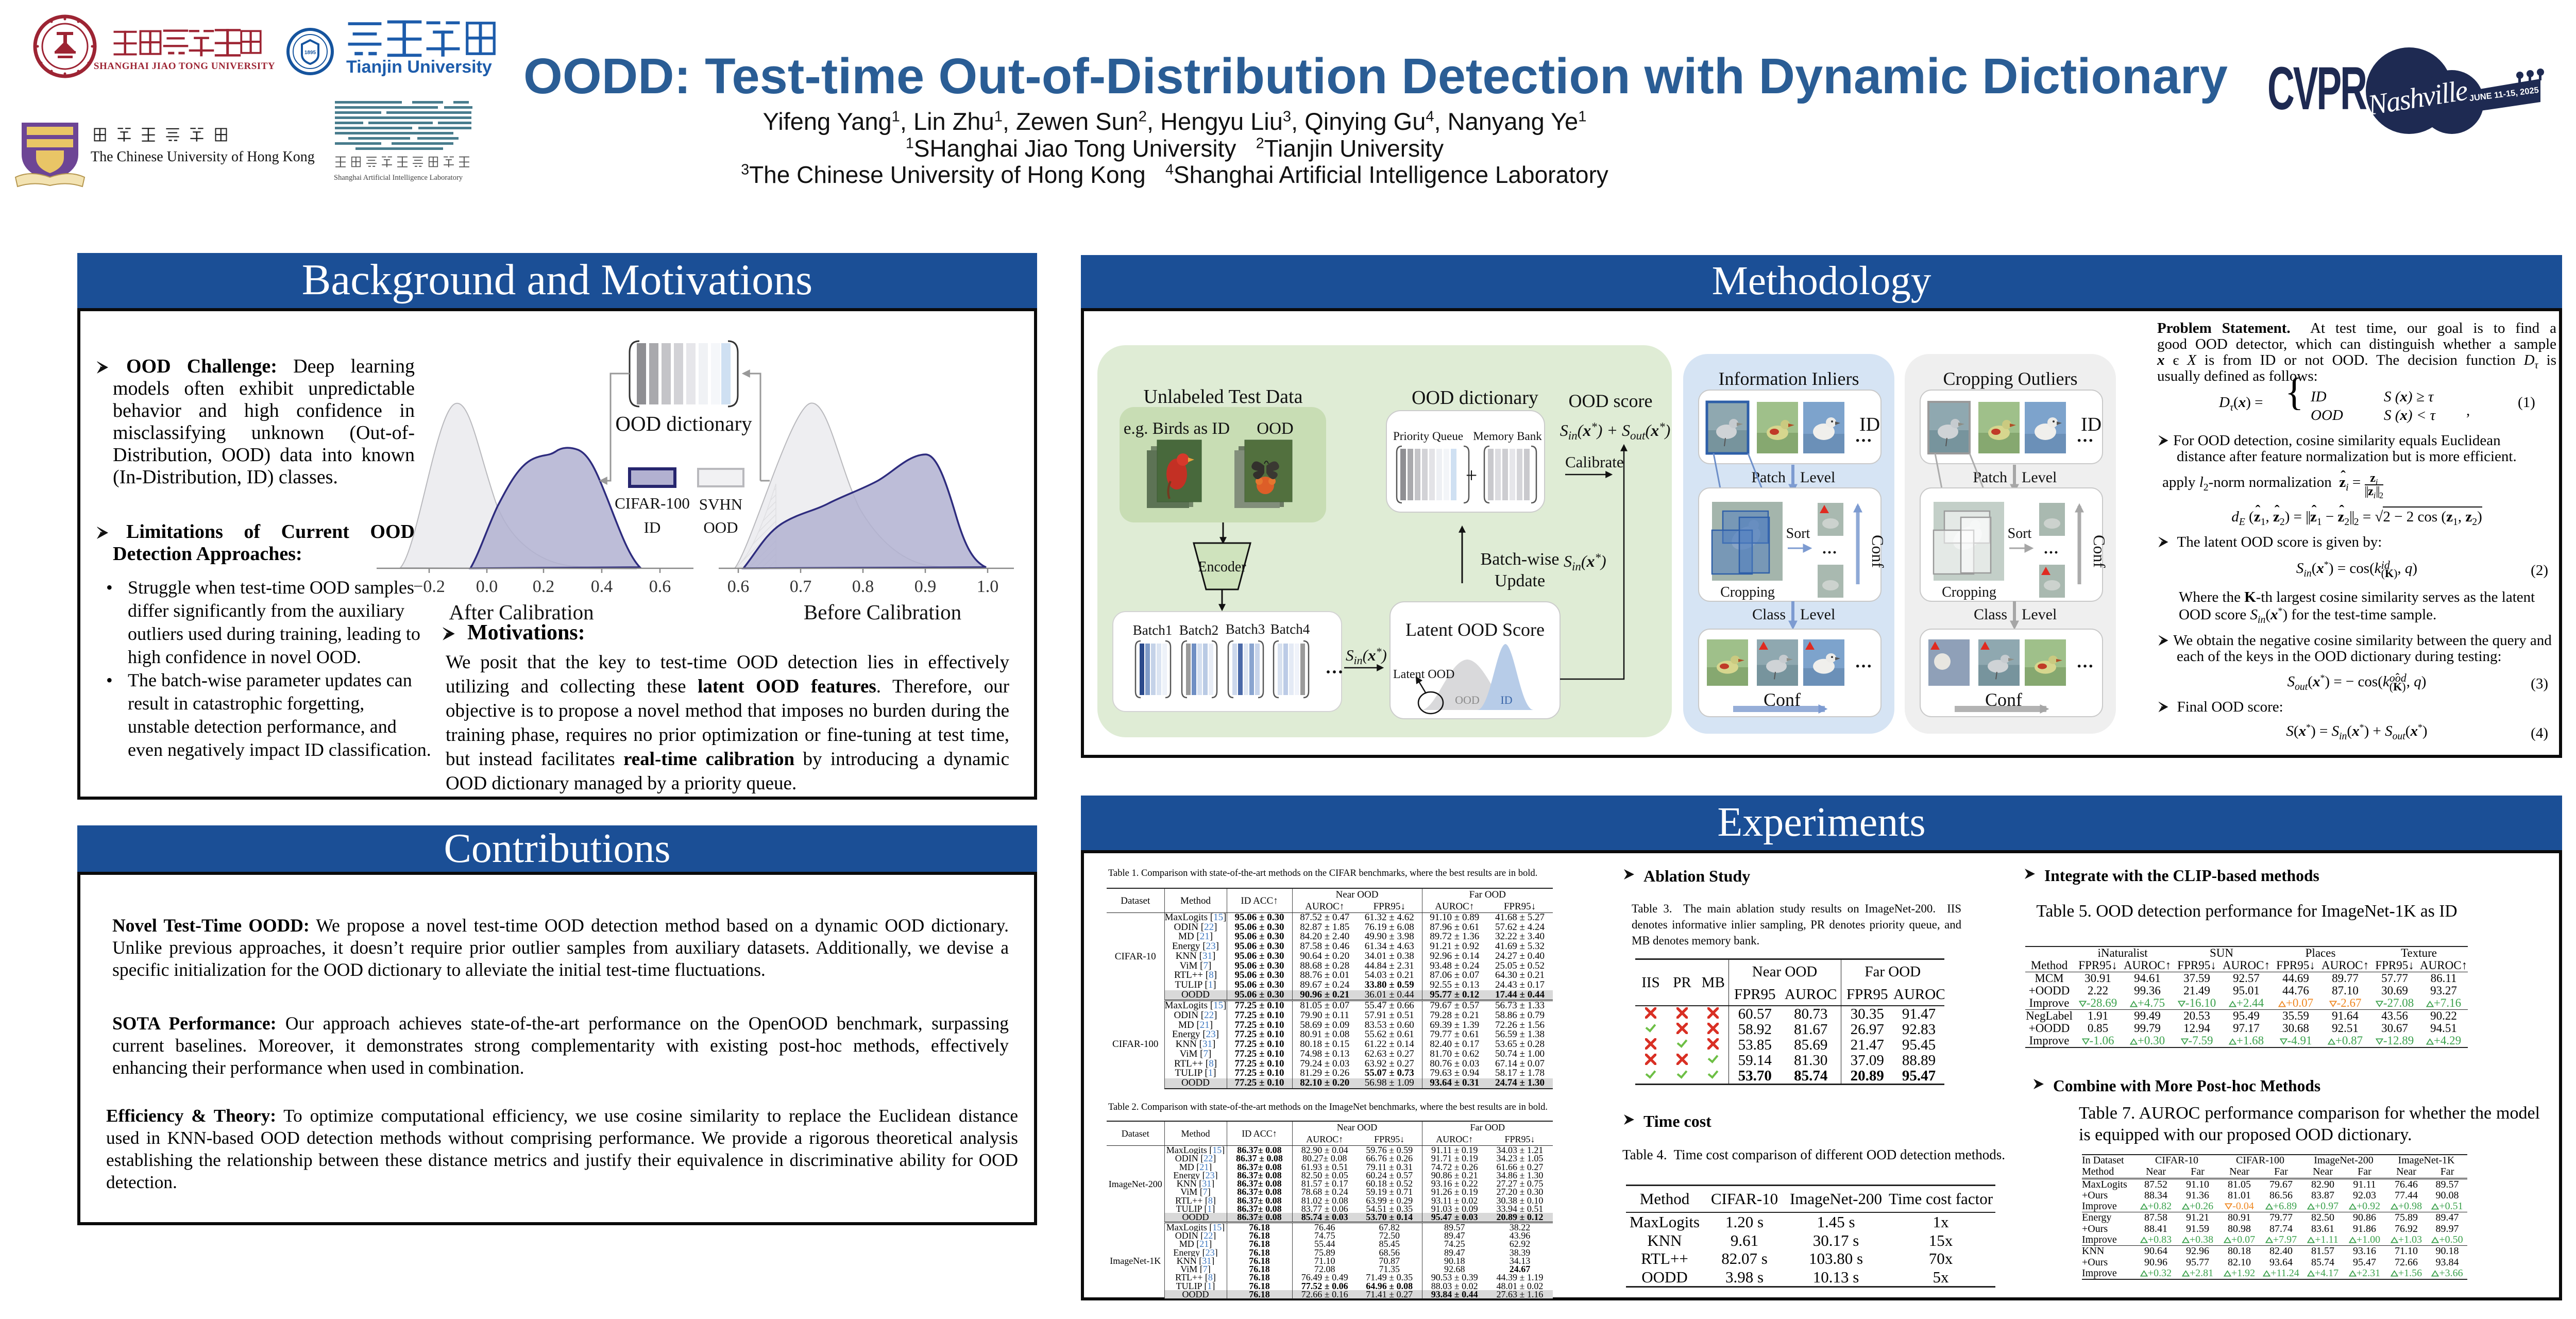 This screenshot has width=2576, height=1319. What do you see at coordinates (882, 612) in the screenshot?
I see `svg-text: Before Calibration` at bounding box center [882, 612].